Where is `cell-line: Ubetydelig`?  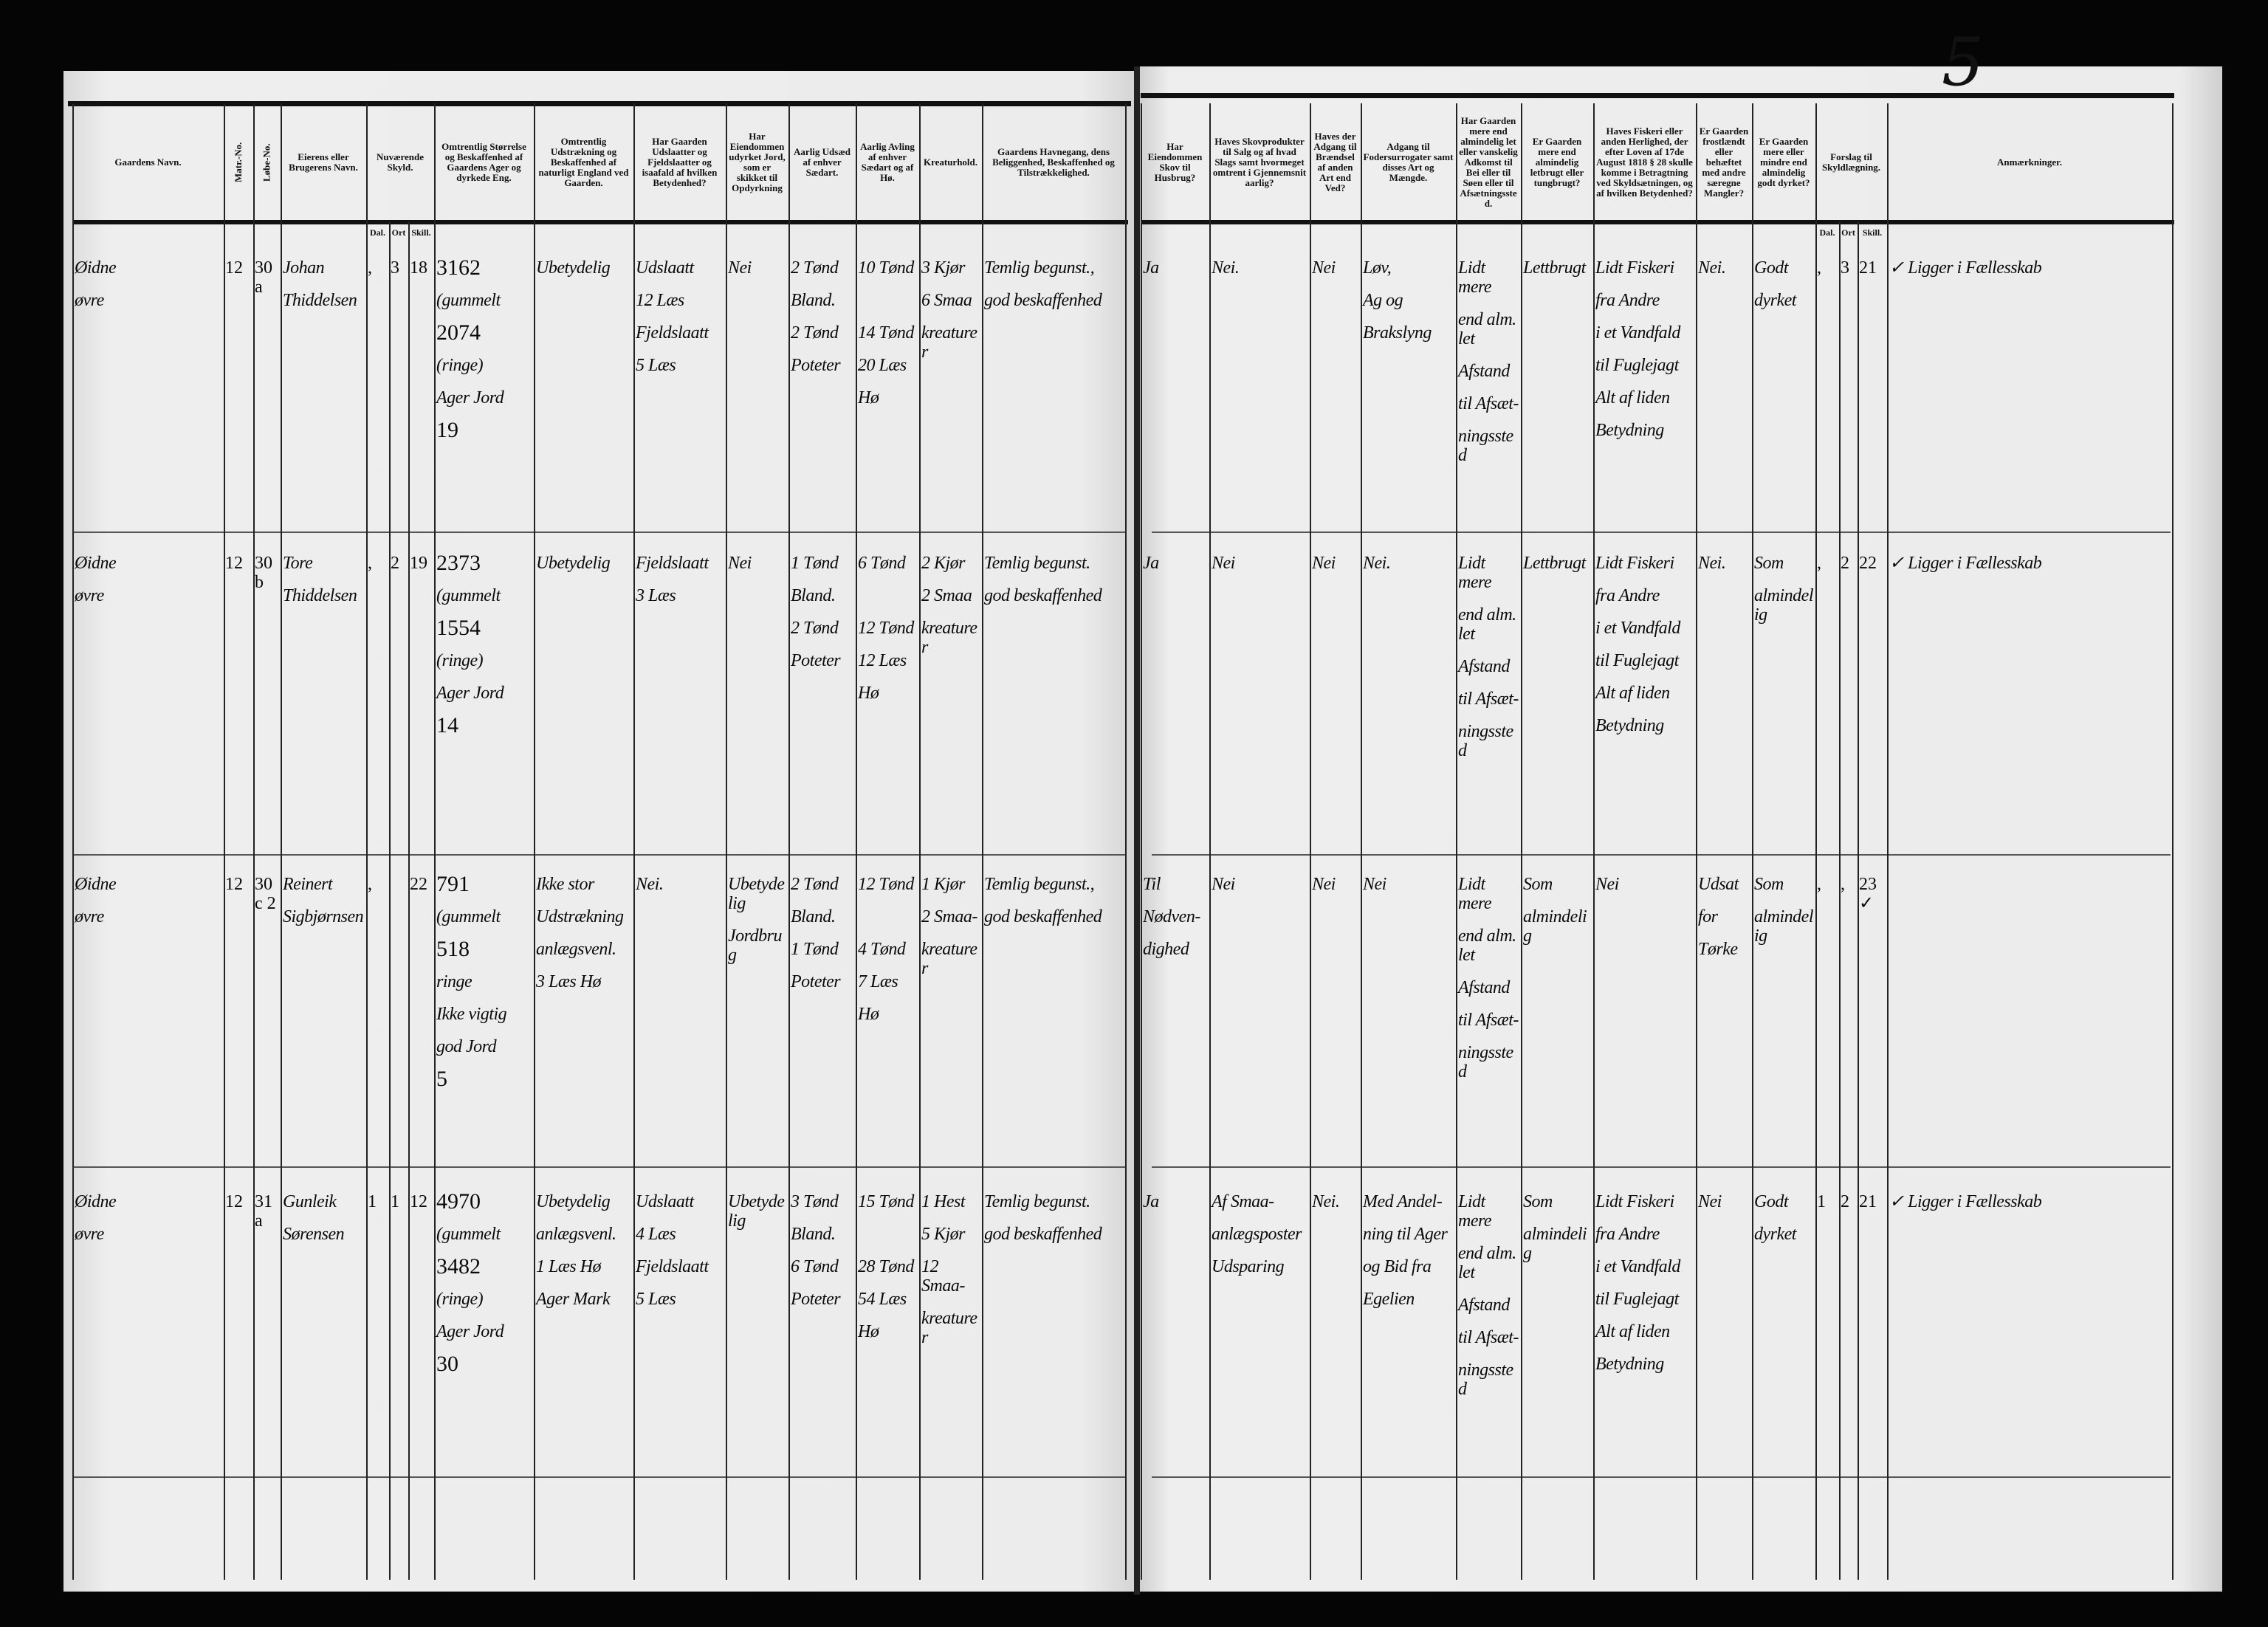 cell-line: Ubetydelig is located at coordinates (573, 563).